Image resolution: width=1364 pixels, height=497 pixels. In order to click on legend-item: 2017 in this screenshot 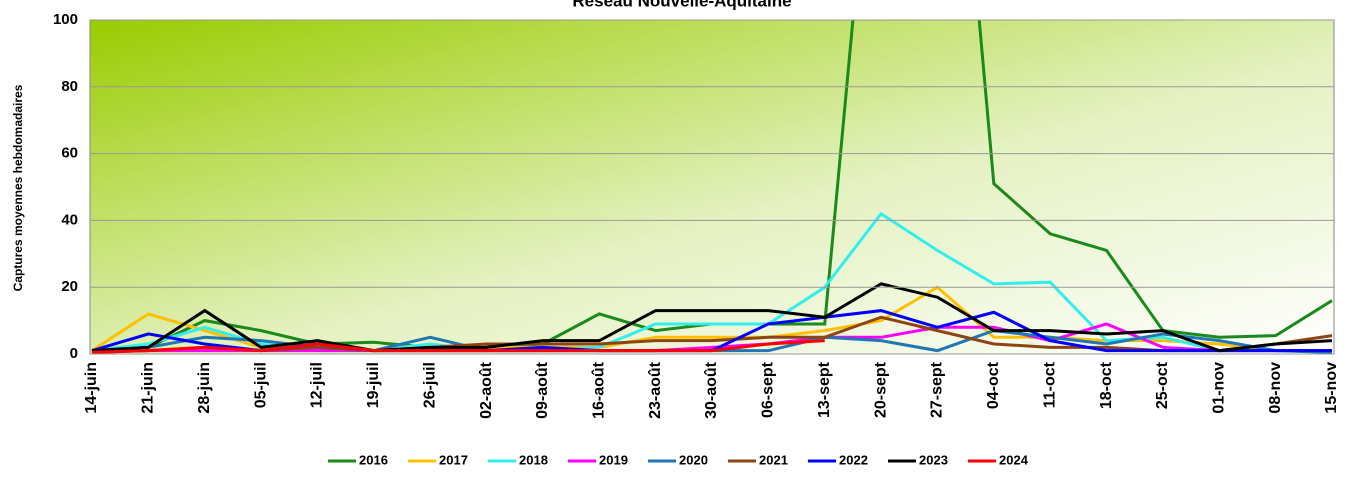, I will do `click(438, 459)`.